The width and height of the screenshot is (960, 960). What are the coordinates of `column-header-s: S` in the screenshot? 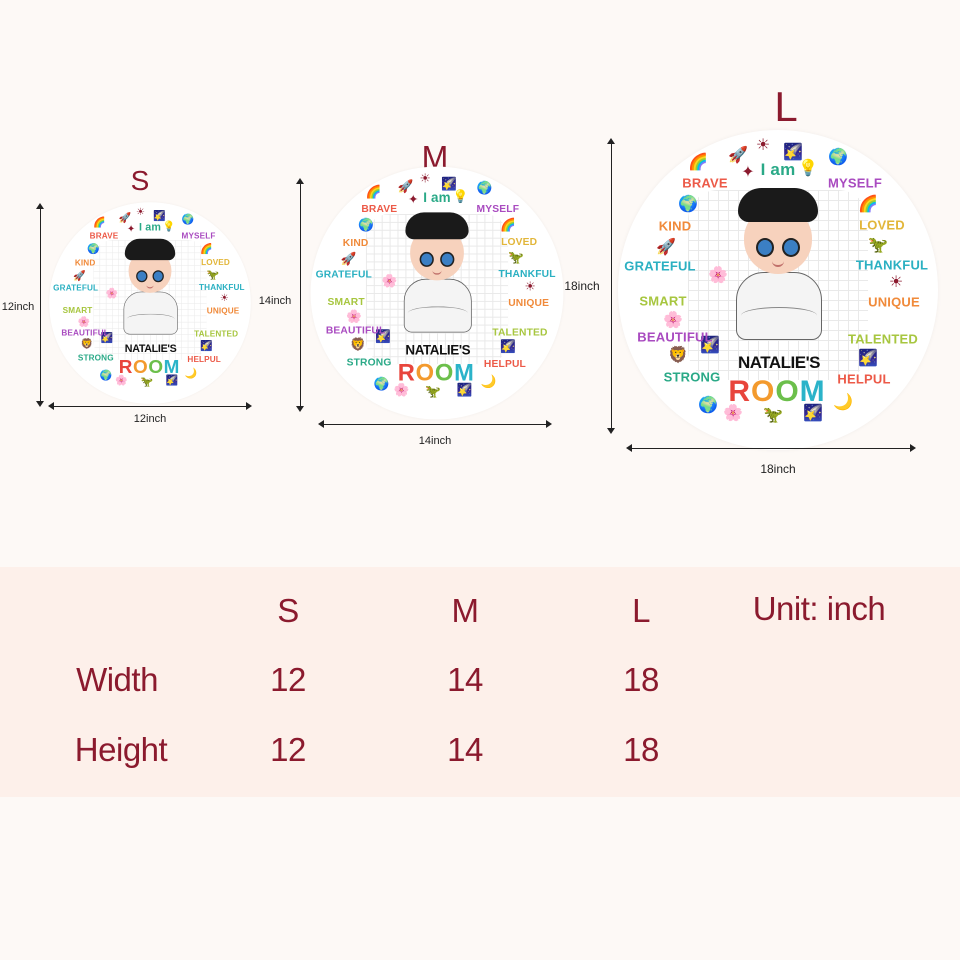 It's located at (288, 610).